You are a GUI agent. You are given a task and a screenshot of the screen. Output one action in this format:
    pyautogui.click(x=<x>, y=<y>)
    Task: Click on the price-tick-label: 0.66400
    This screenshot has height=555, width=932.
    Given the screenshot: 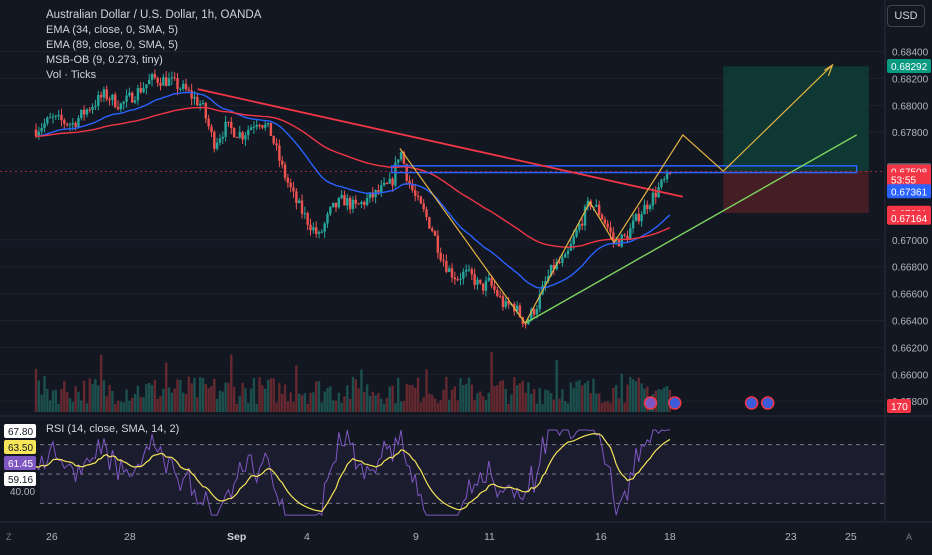 What is the action you would take?
    pyautogui.click(x=910, y=322)
    